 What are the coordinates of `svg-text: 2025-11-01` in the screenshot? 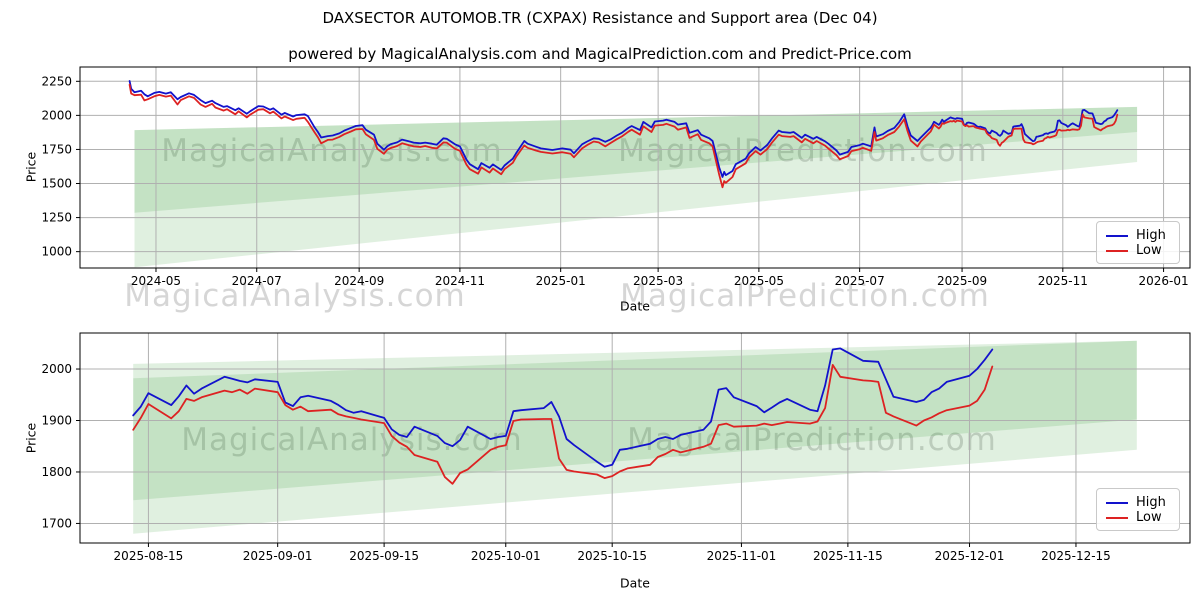 It's located at (742, 556).